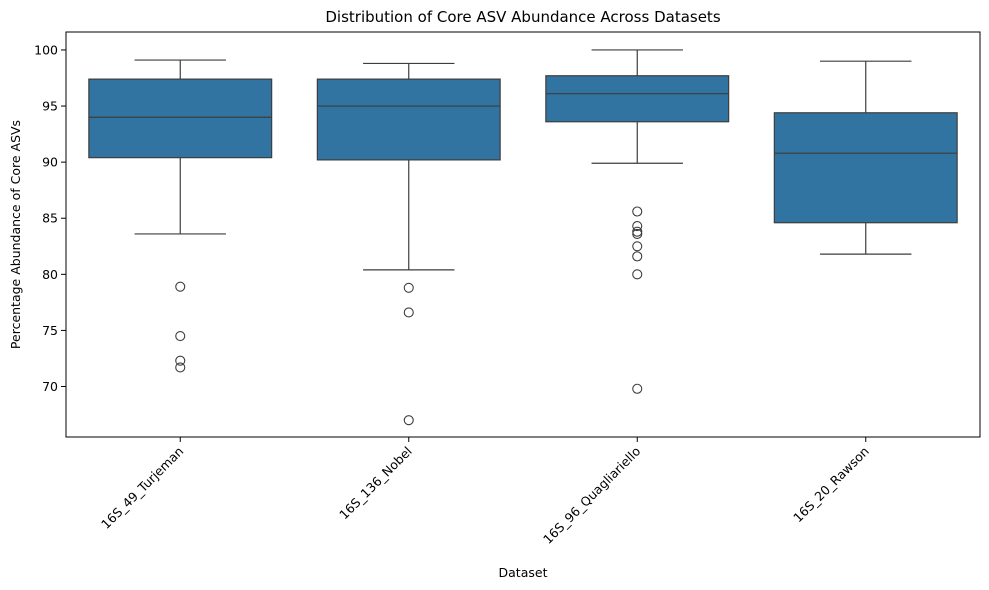 The image size is (989, 590). I want to click on y-tick-label: 100, so click(46, 49).